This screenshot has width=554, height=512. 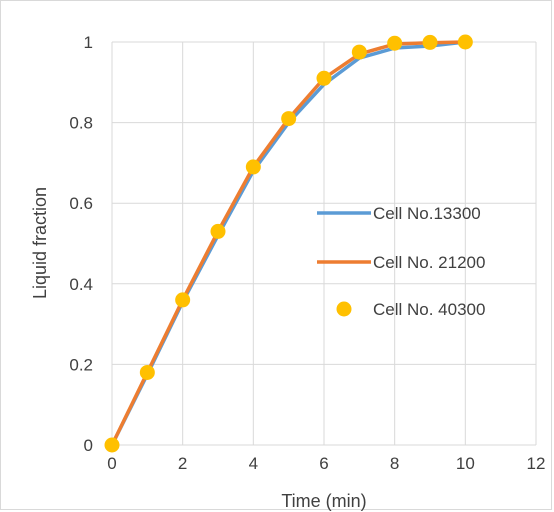 What do you see at coordinates (40, 243) in the screenshot?
I see `y-axis-label: Liquid fraction` at bounding box center [40, 243].